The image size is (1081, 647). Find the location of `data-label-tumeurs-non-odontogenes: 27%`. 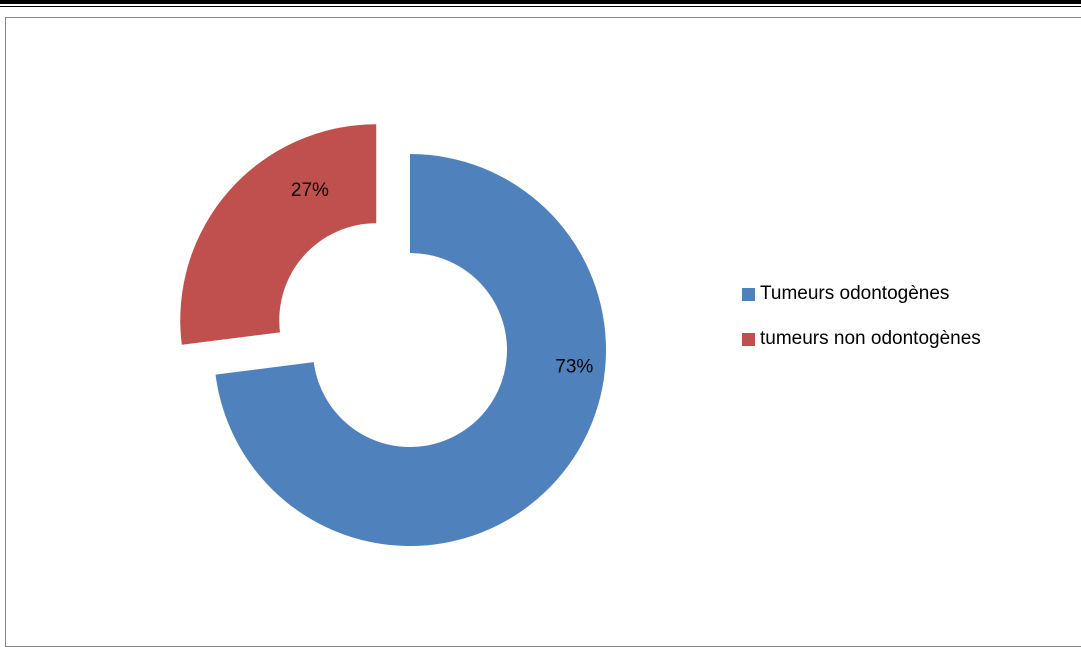

data-label-tumeurs-non-odontogenes: 27% is located at coordinates (310, 190).